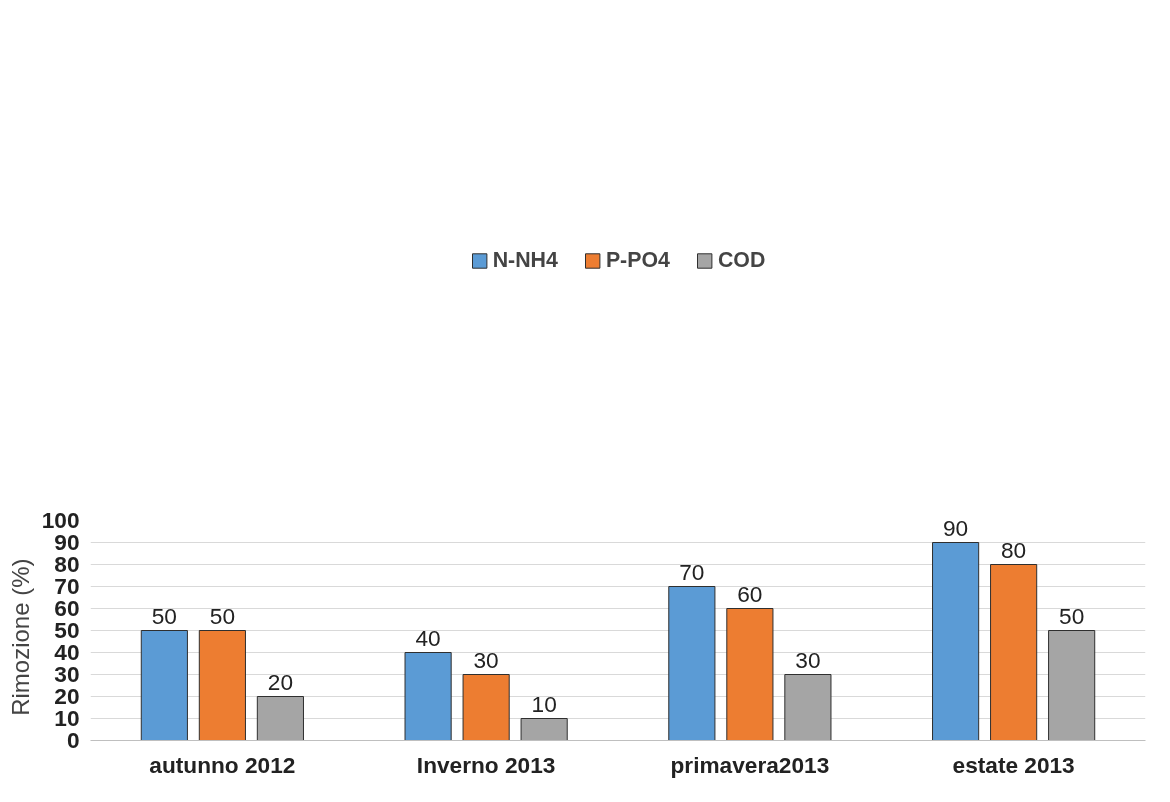 The width and height of the screenshot is (1170, 802). Describe the element at coordinates (637, 260) in the screenshot. I see `legend-label: P-PO4` at that location.